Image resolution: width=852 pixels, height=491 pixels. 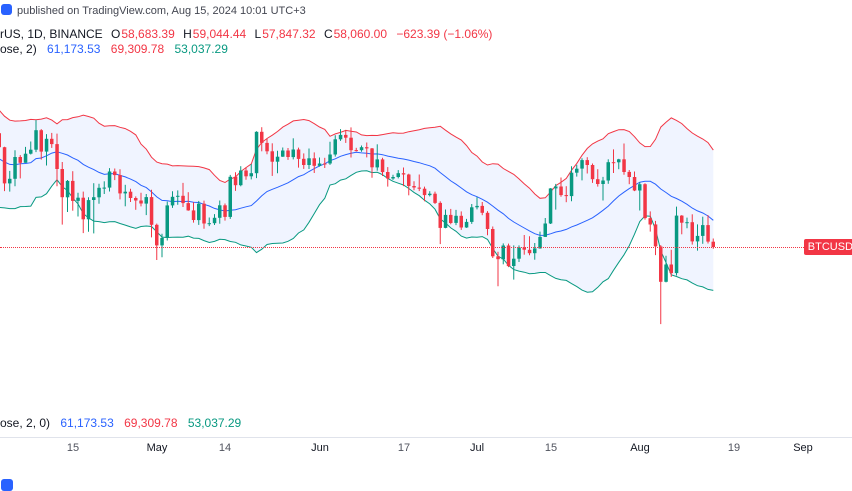 What do you see at coordinates (289, 34) in the screenshot?
I see `low-value: 57,847.32` at bounding box center [289, 34].